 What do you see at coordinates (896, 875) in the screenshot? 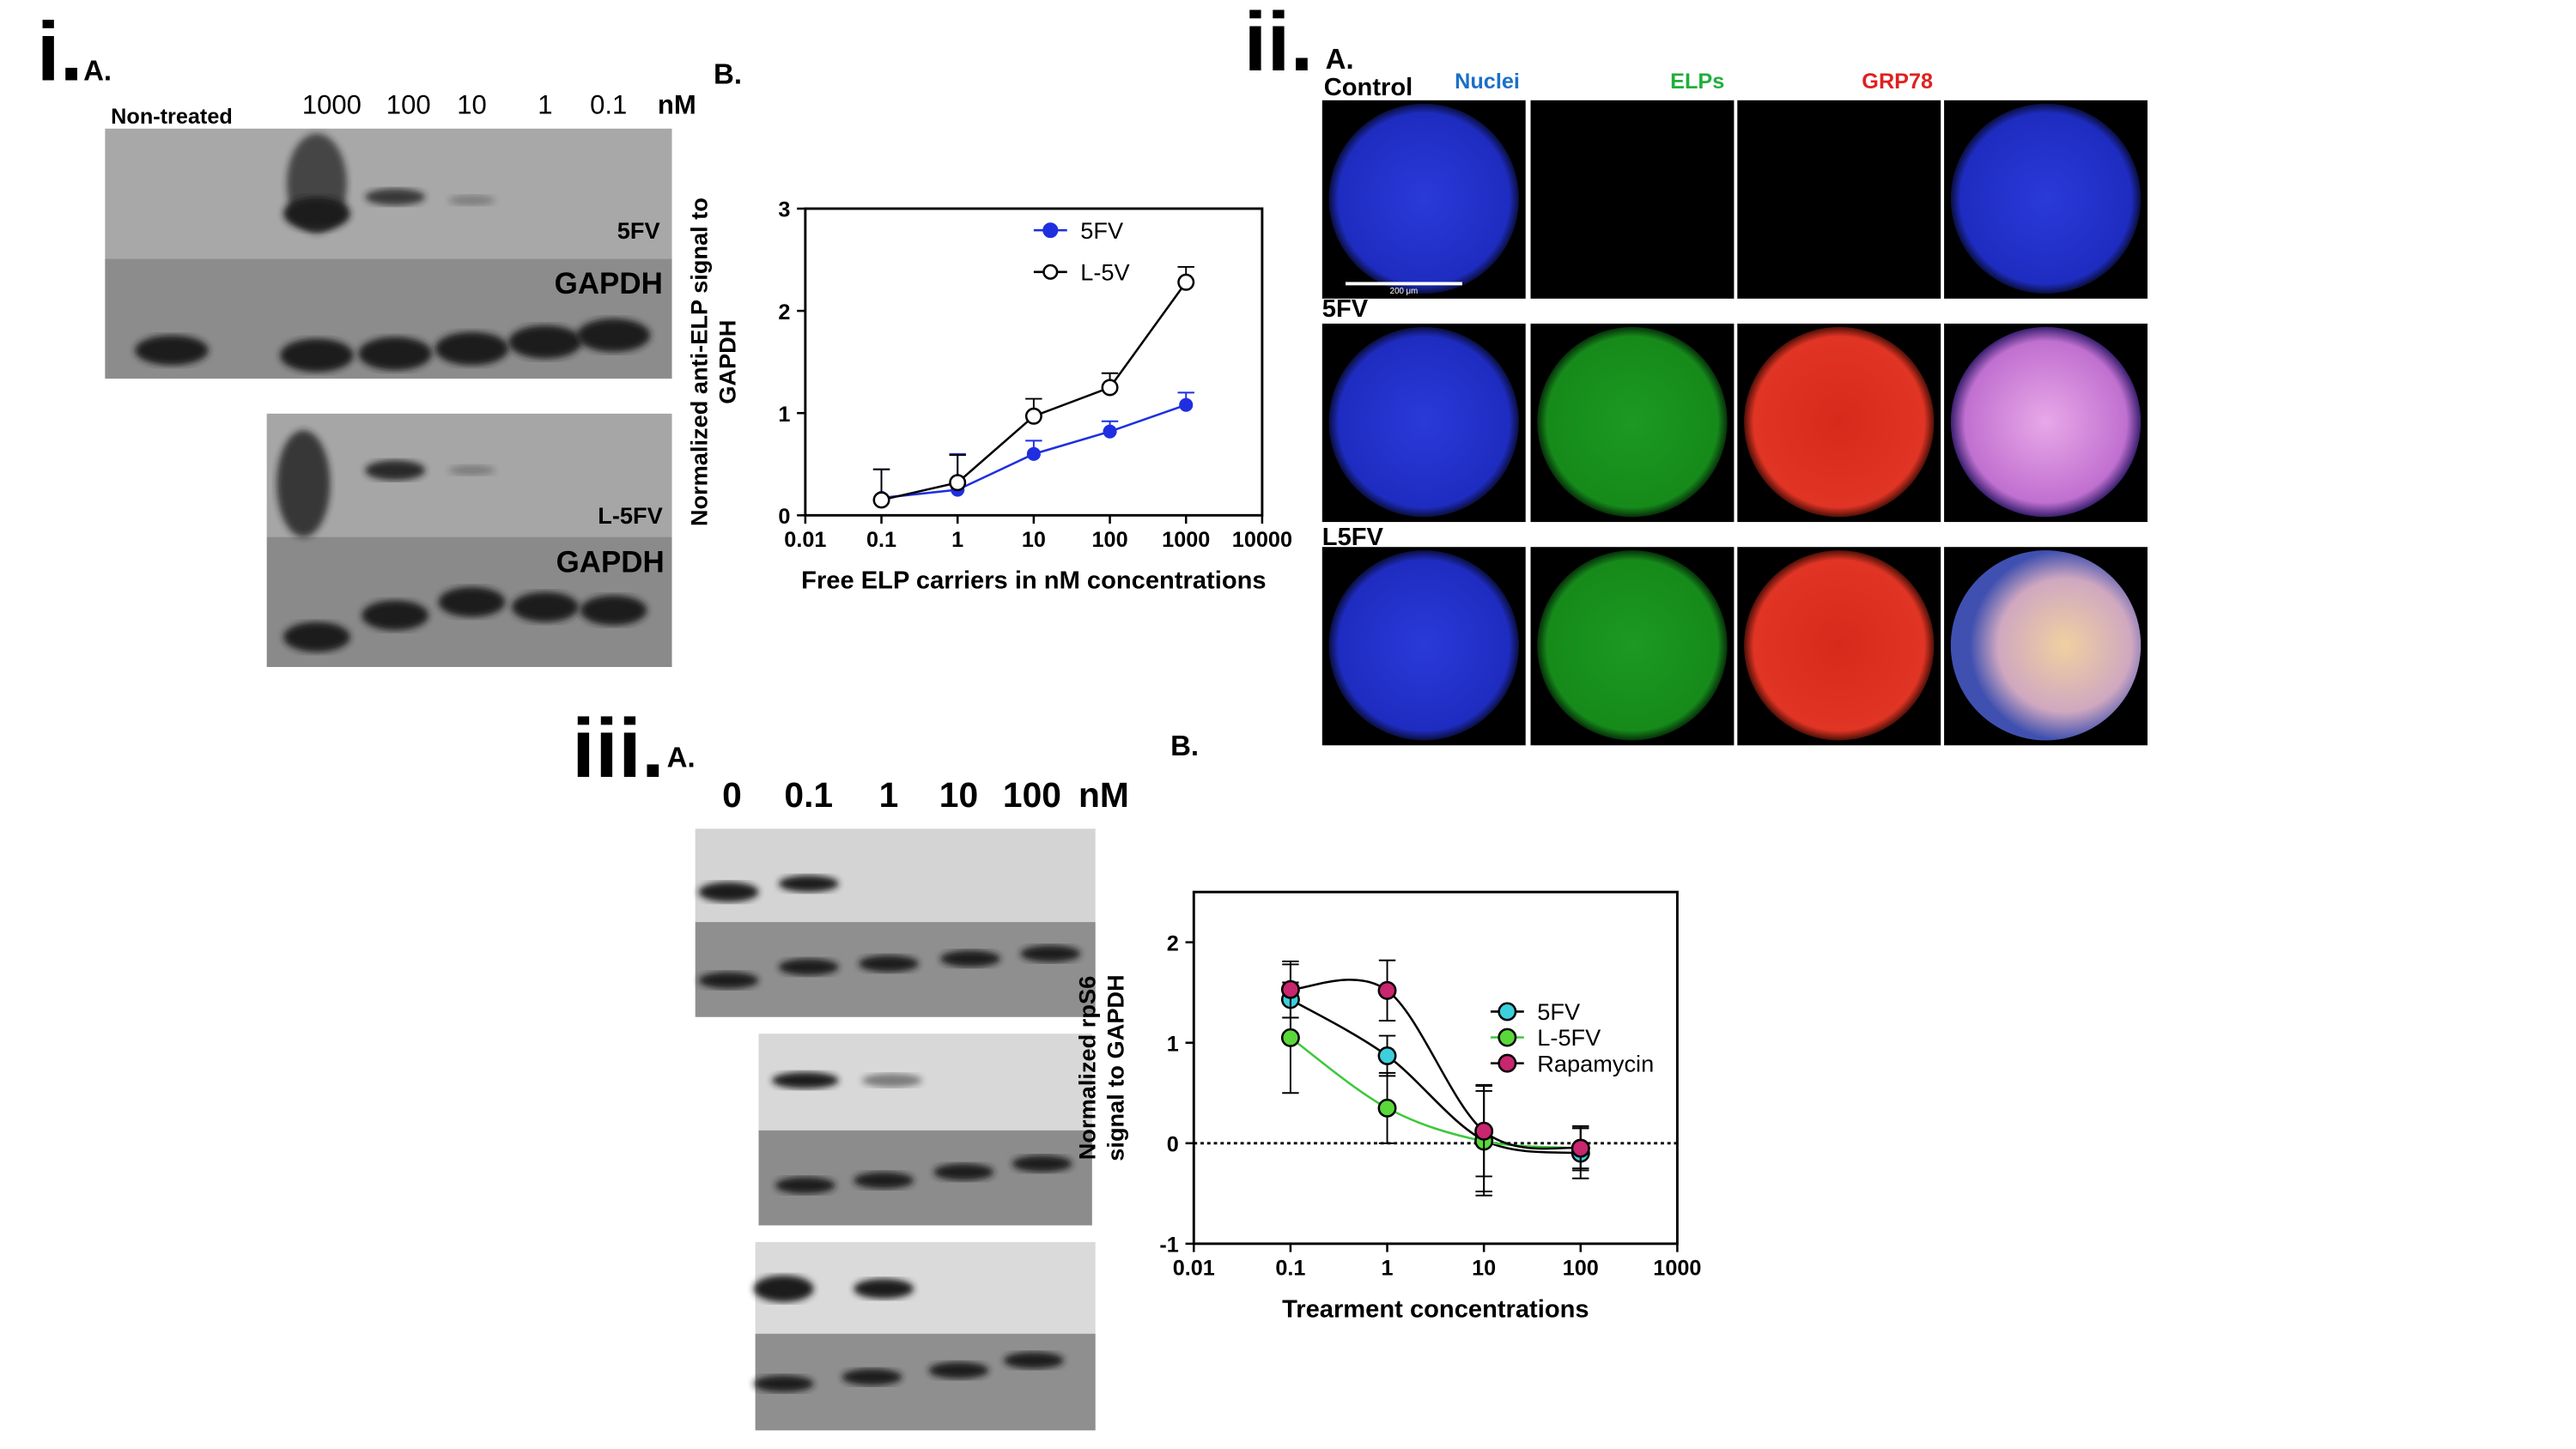
I see `blot` at bounding box center [896, 875].